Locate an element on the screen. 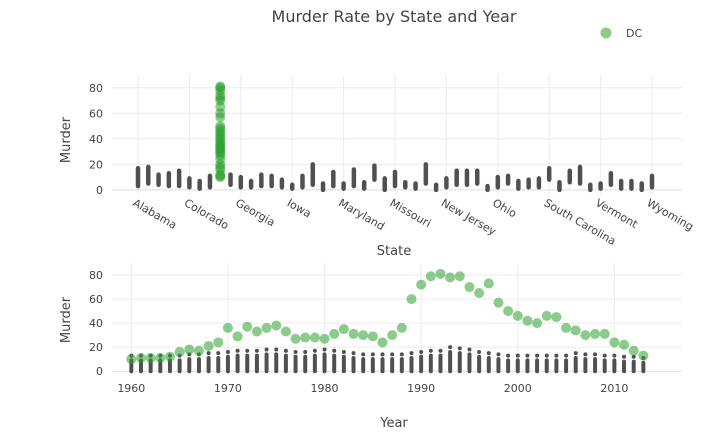 Image resolution: width=723 pixels, height=434 pixels. x-tick-label: 1990 is located at coordinates (421, 388).